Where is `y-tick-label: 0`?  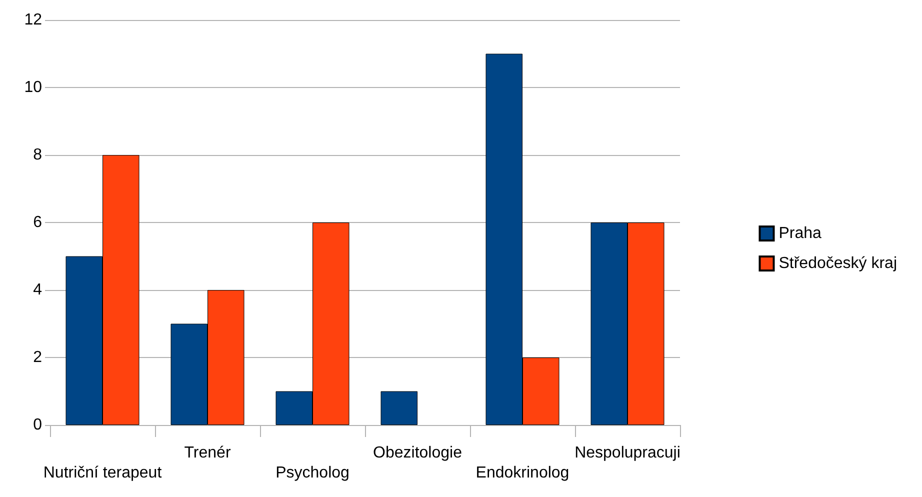
y-tick-label: 0 is located at coordinates (37, 425).